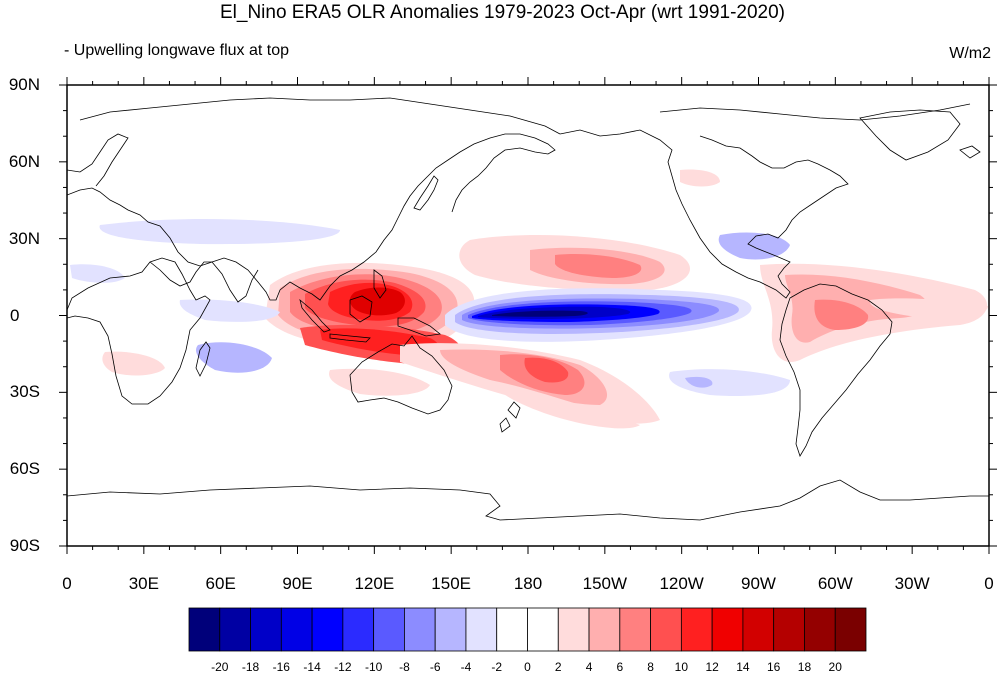  Describe the element at coordinates (401, 375) in the screenshot. I see `australia-coastline` at that location.